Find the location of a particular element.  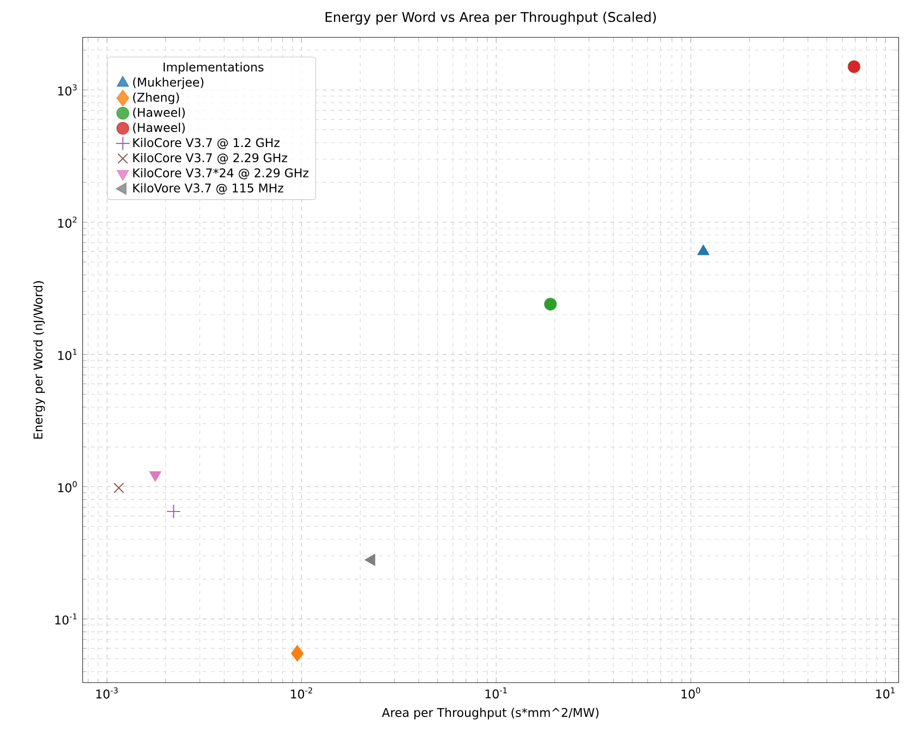

y-tick-label: 10$^{0}$ is located at coordinates (67, 486).